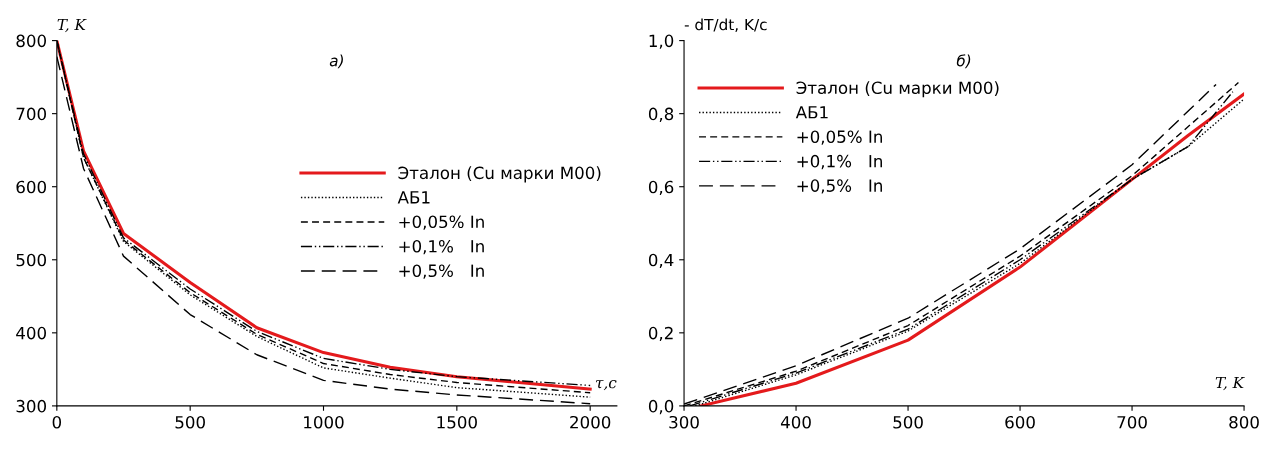 This screenshot has height=451, width=1263. I want to click on x-tick-label: 400, so click(795, 422).